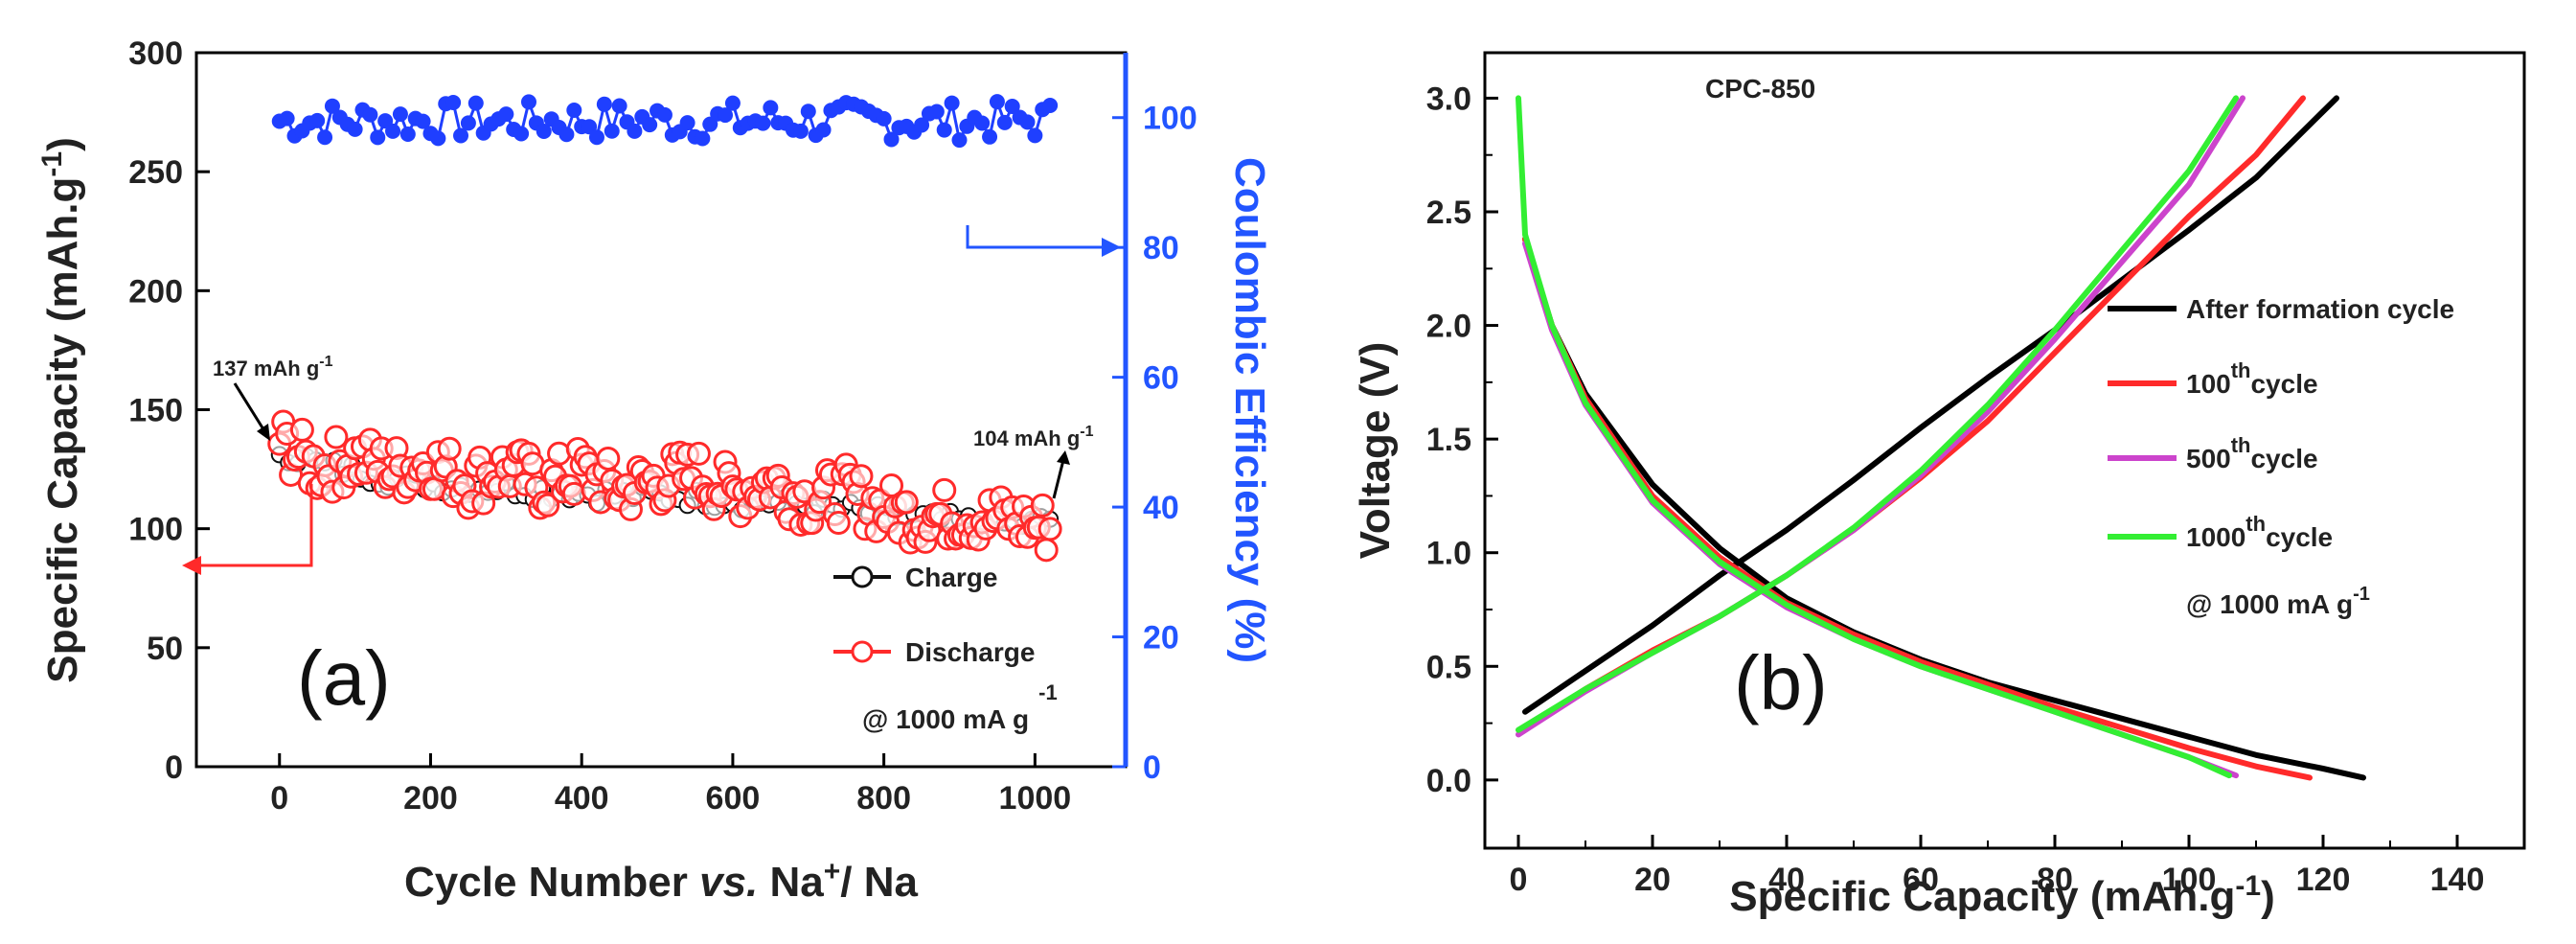  I want to click on annotation-last-capacity: 104 mAh g-1, so click(1033, 437).